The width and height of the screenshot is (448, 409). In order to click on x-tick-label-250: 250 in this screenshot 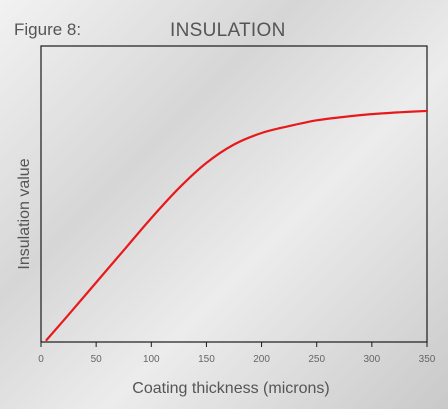, I will do `click(316, 359)`.